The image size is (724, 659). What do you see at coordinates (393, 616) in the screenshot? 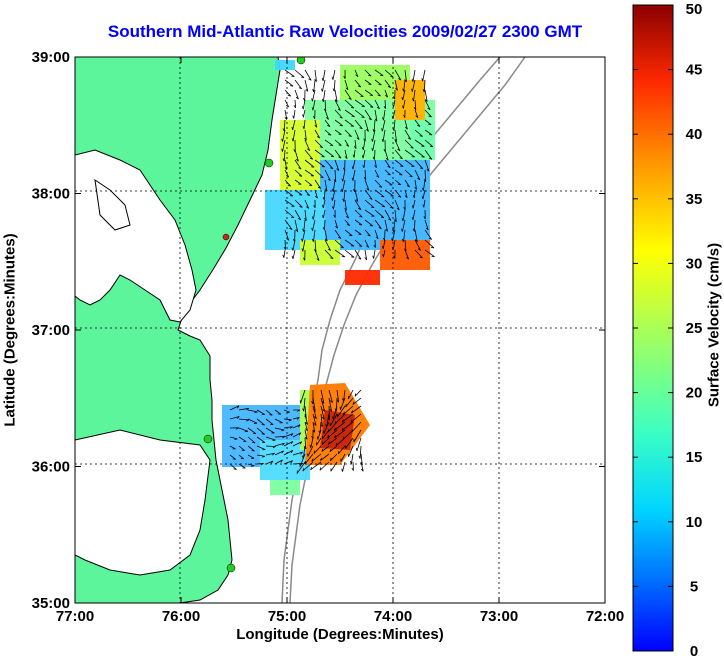
I see `x-tick-label: 74:00` at bounding box center [393, 616].